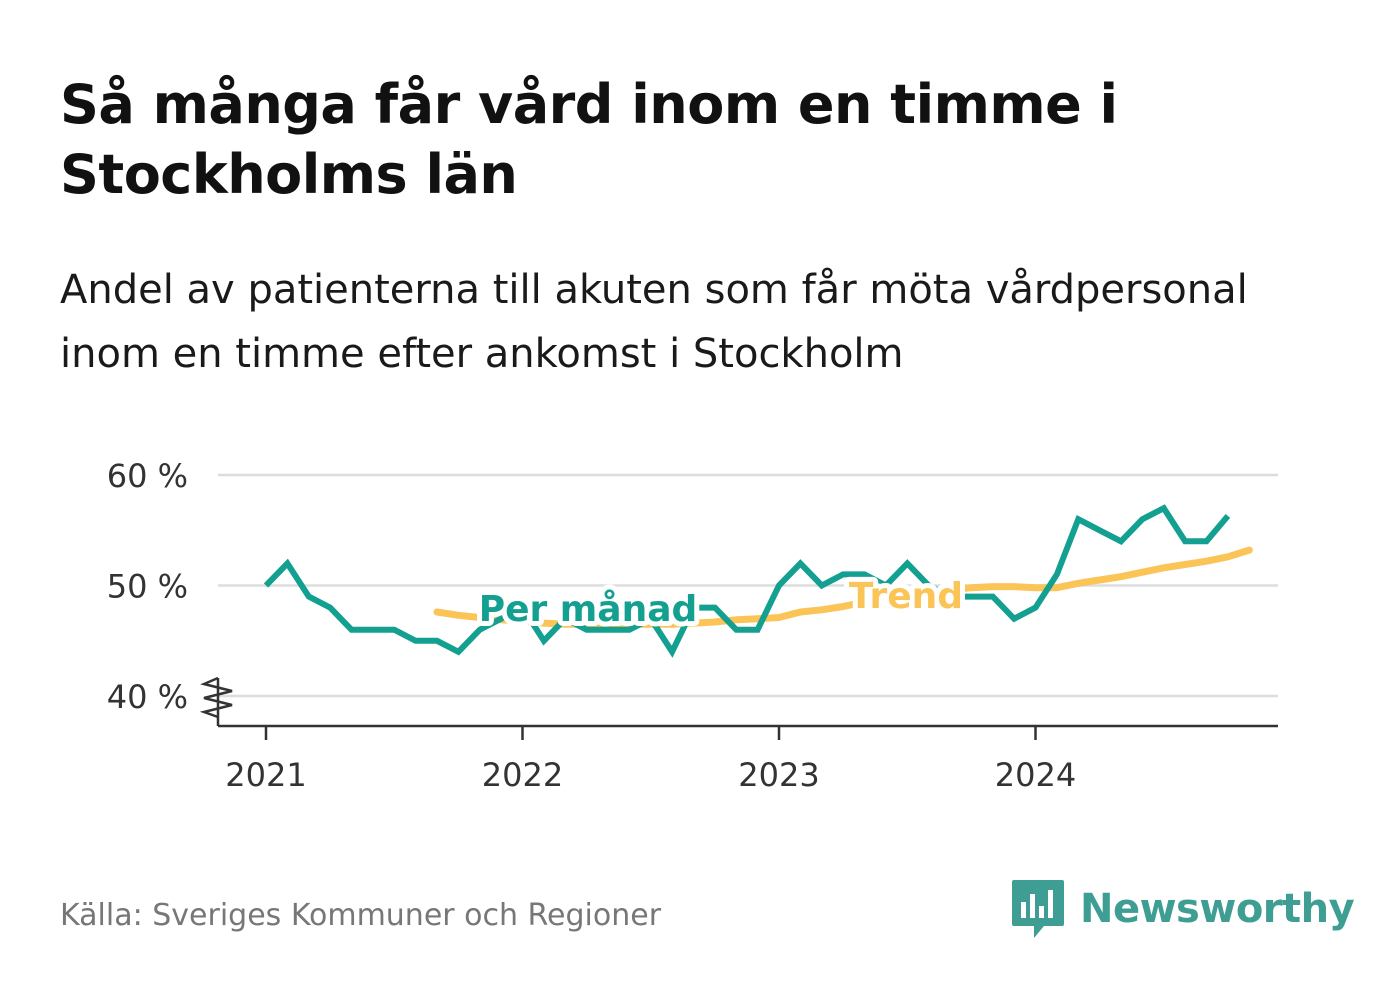 This screenshot has height=999, width=1382. I want to click on y-axis-ticks: 40 % 50 % 60 %, so click(147, 586).